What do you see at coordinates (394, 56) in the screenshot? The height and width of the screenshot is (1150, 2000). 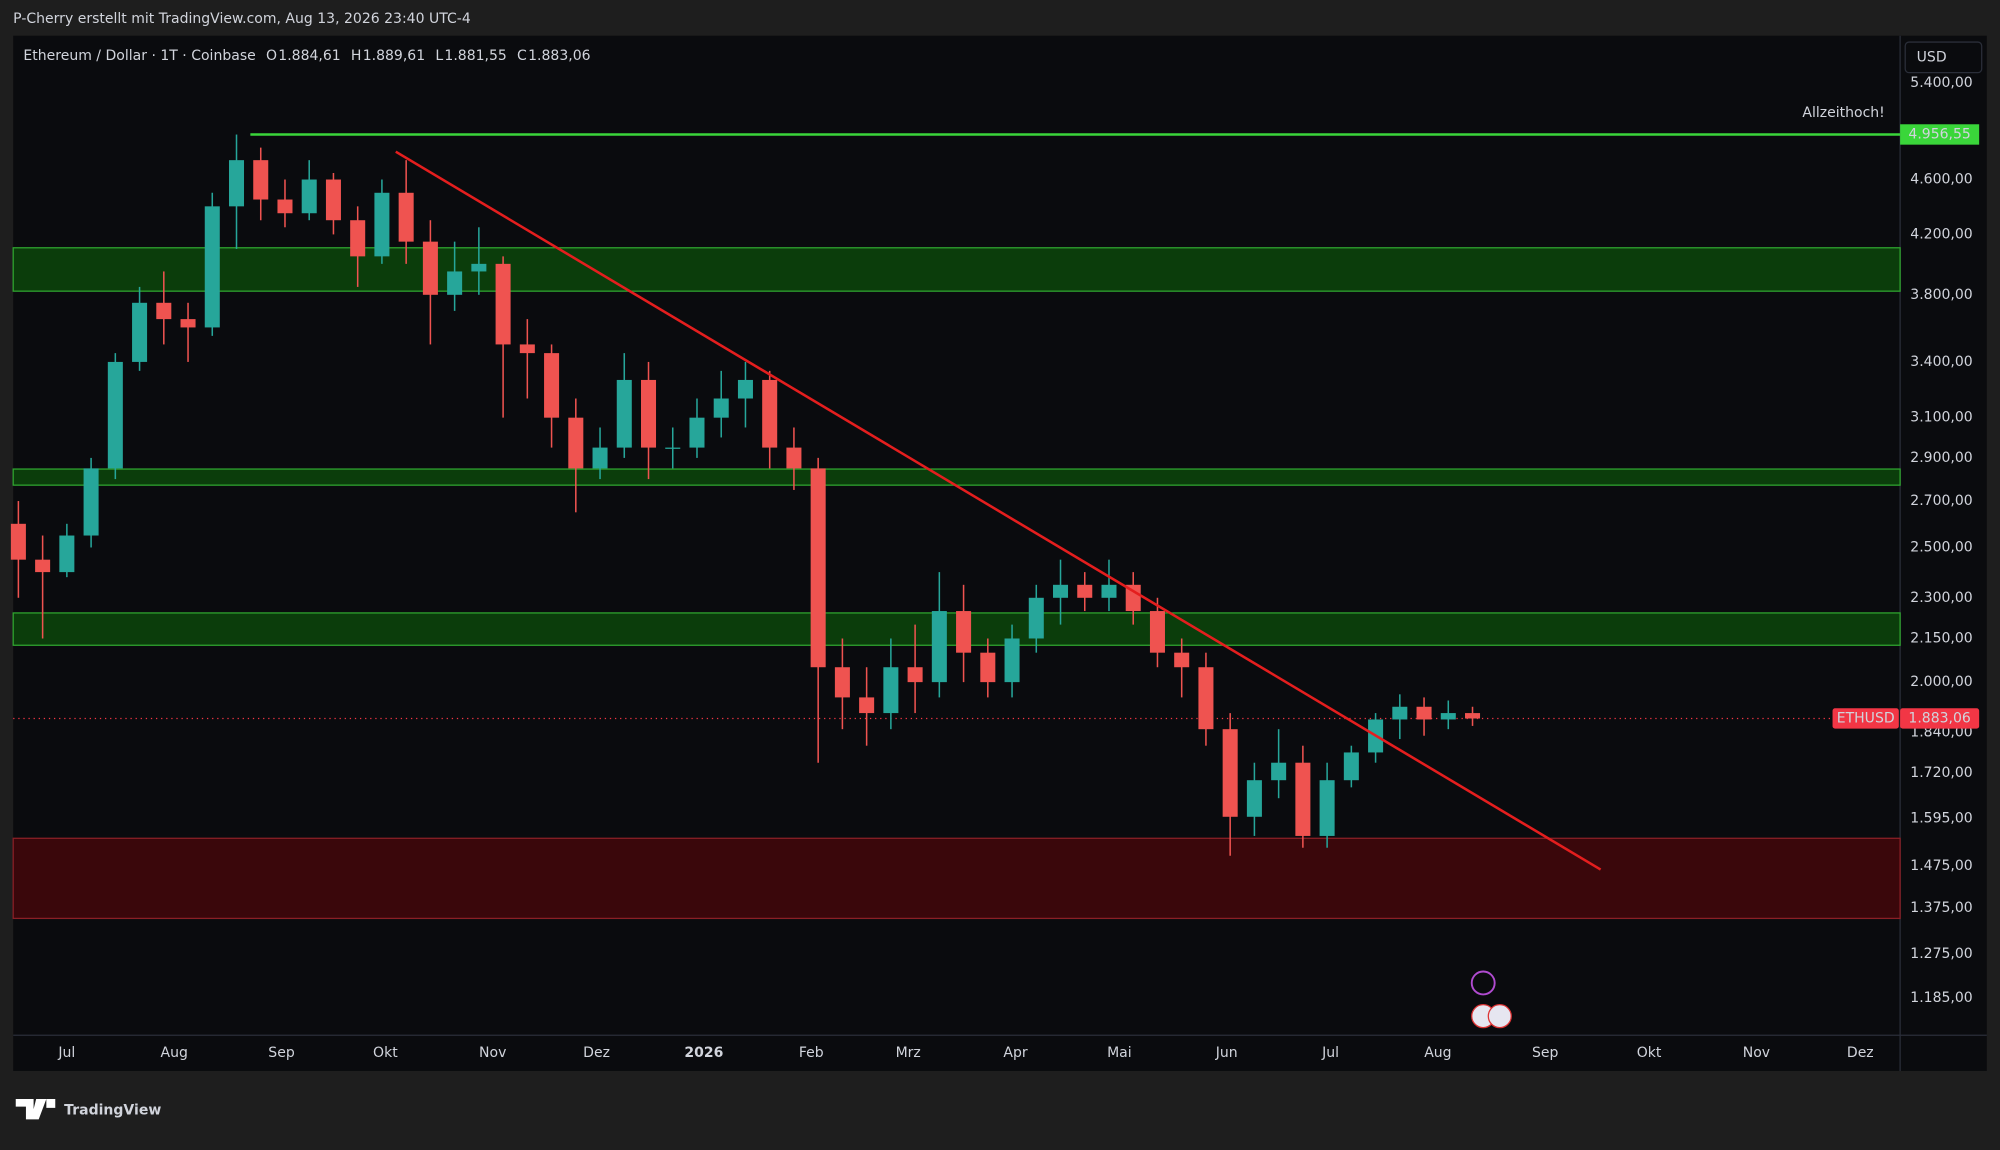 I see `ohlc-value: 1.889,61` at bounding box center [394, 56].